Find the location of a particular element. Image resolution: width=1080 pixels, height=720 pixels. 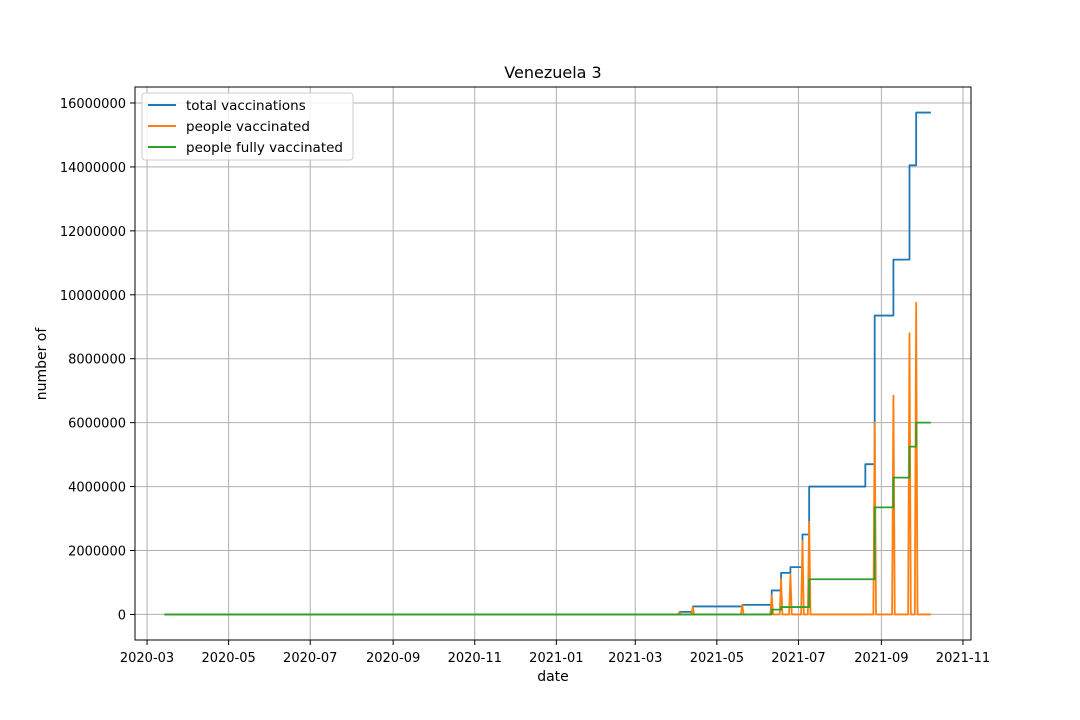

y-tick-label: 2000000 is located at coordinates (97, 551).